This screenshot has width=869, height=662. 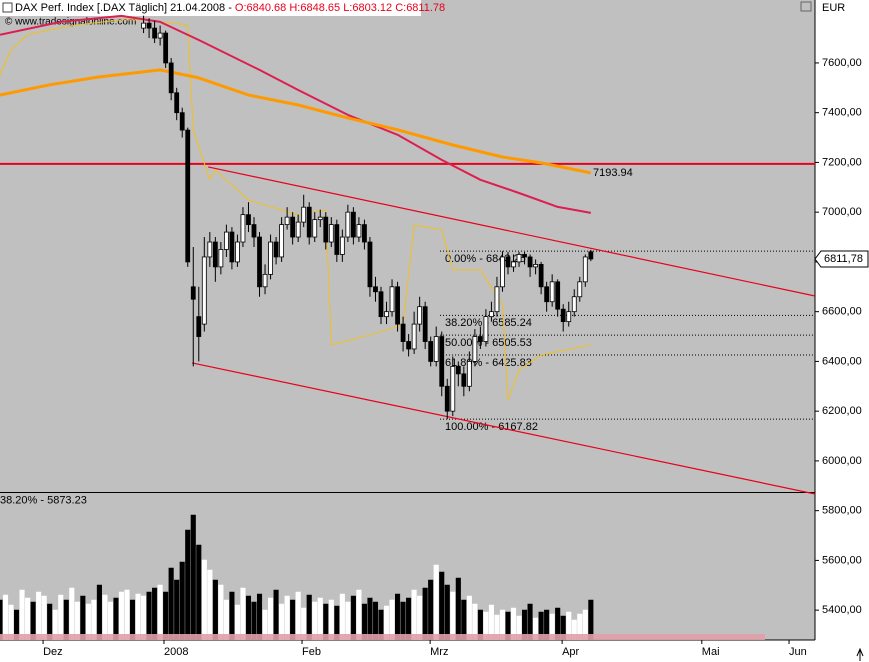 I want to click on fib-label: 38.20% - 6585.24, so click(x=488, y=323).